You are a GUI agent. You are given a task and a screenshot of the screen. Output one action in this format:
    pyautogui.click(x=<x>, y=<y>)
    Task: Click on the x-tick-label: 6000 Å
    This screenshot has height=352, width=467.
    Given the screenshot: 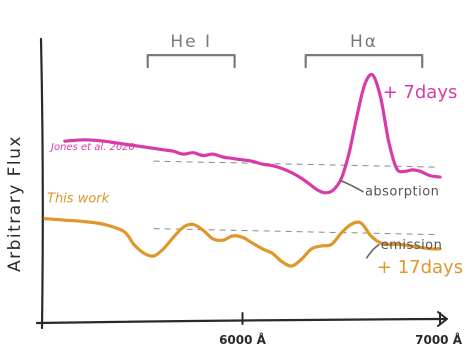 What is the action you would take?
    pyautogui.click(x=243, y=339)
    